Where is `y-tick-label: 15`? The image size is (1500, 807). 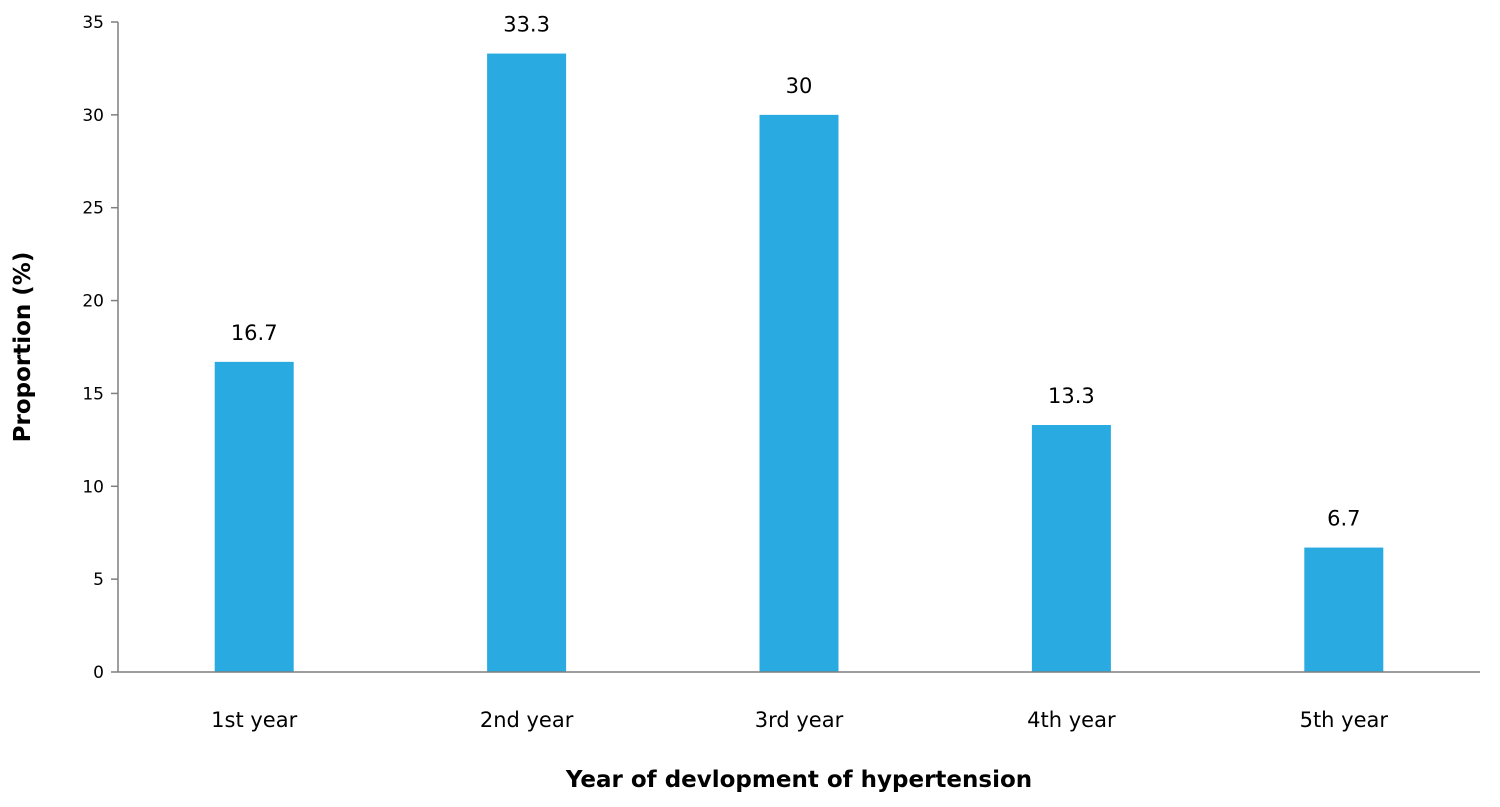
y-tick-label: 15 is located at coordinates (93, 394).